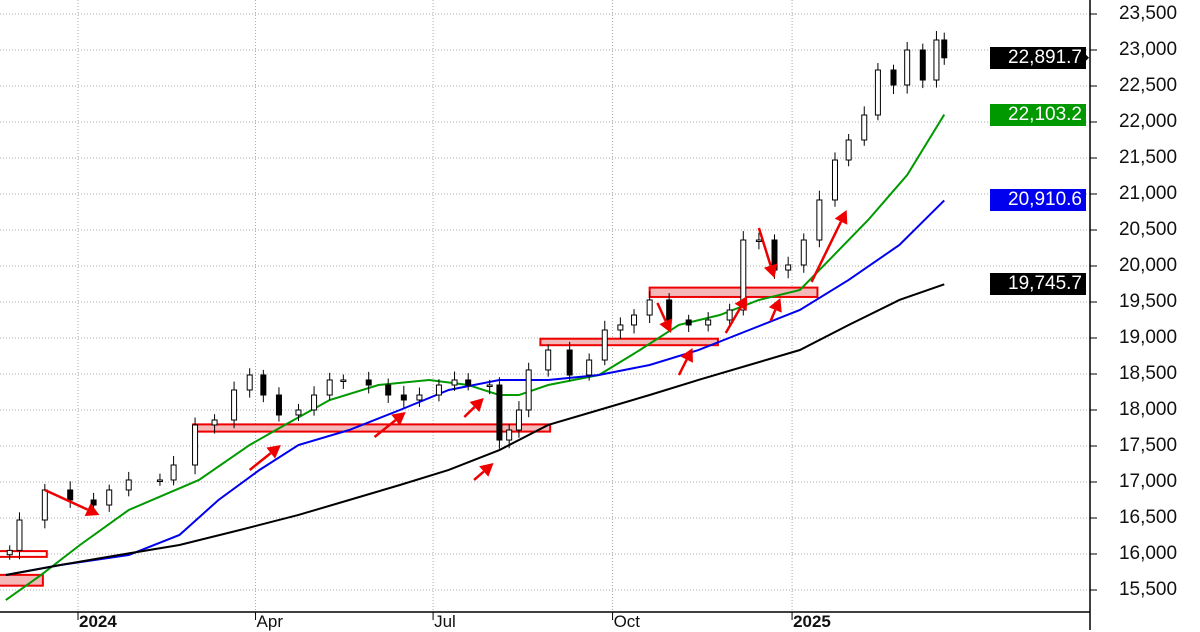 This screenshot has width=1200, height=632. What do you see at coordinates (1148, 517) in the screenshot?
I see `y-tick-label: 16,500` at bounding box center [1148, 517].